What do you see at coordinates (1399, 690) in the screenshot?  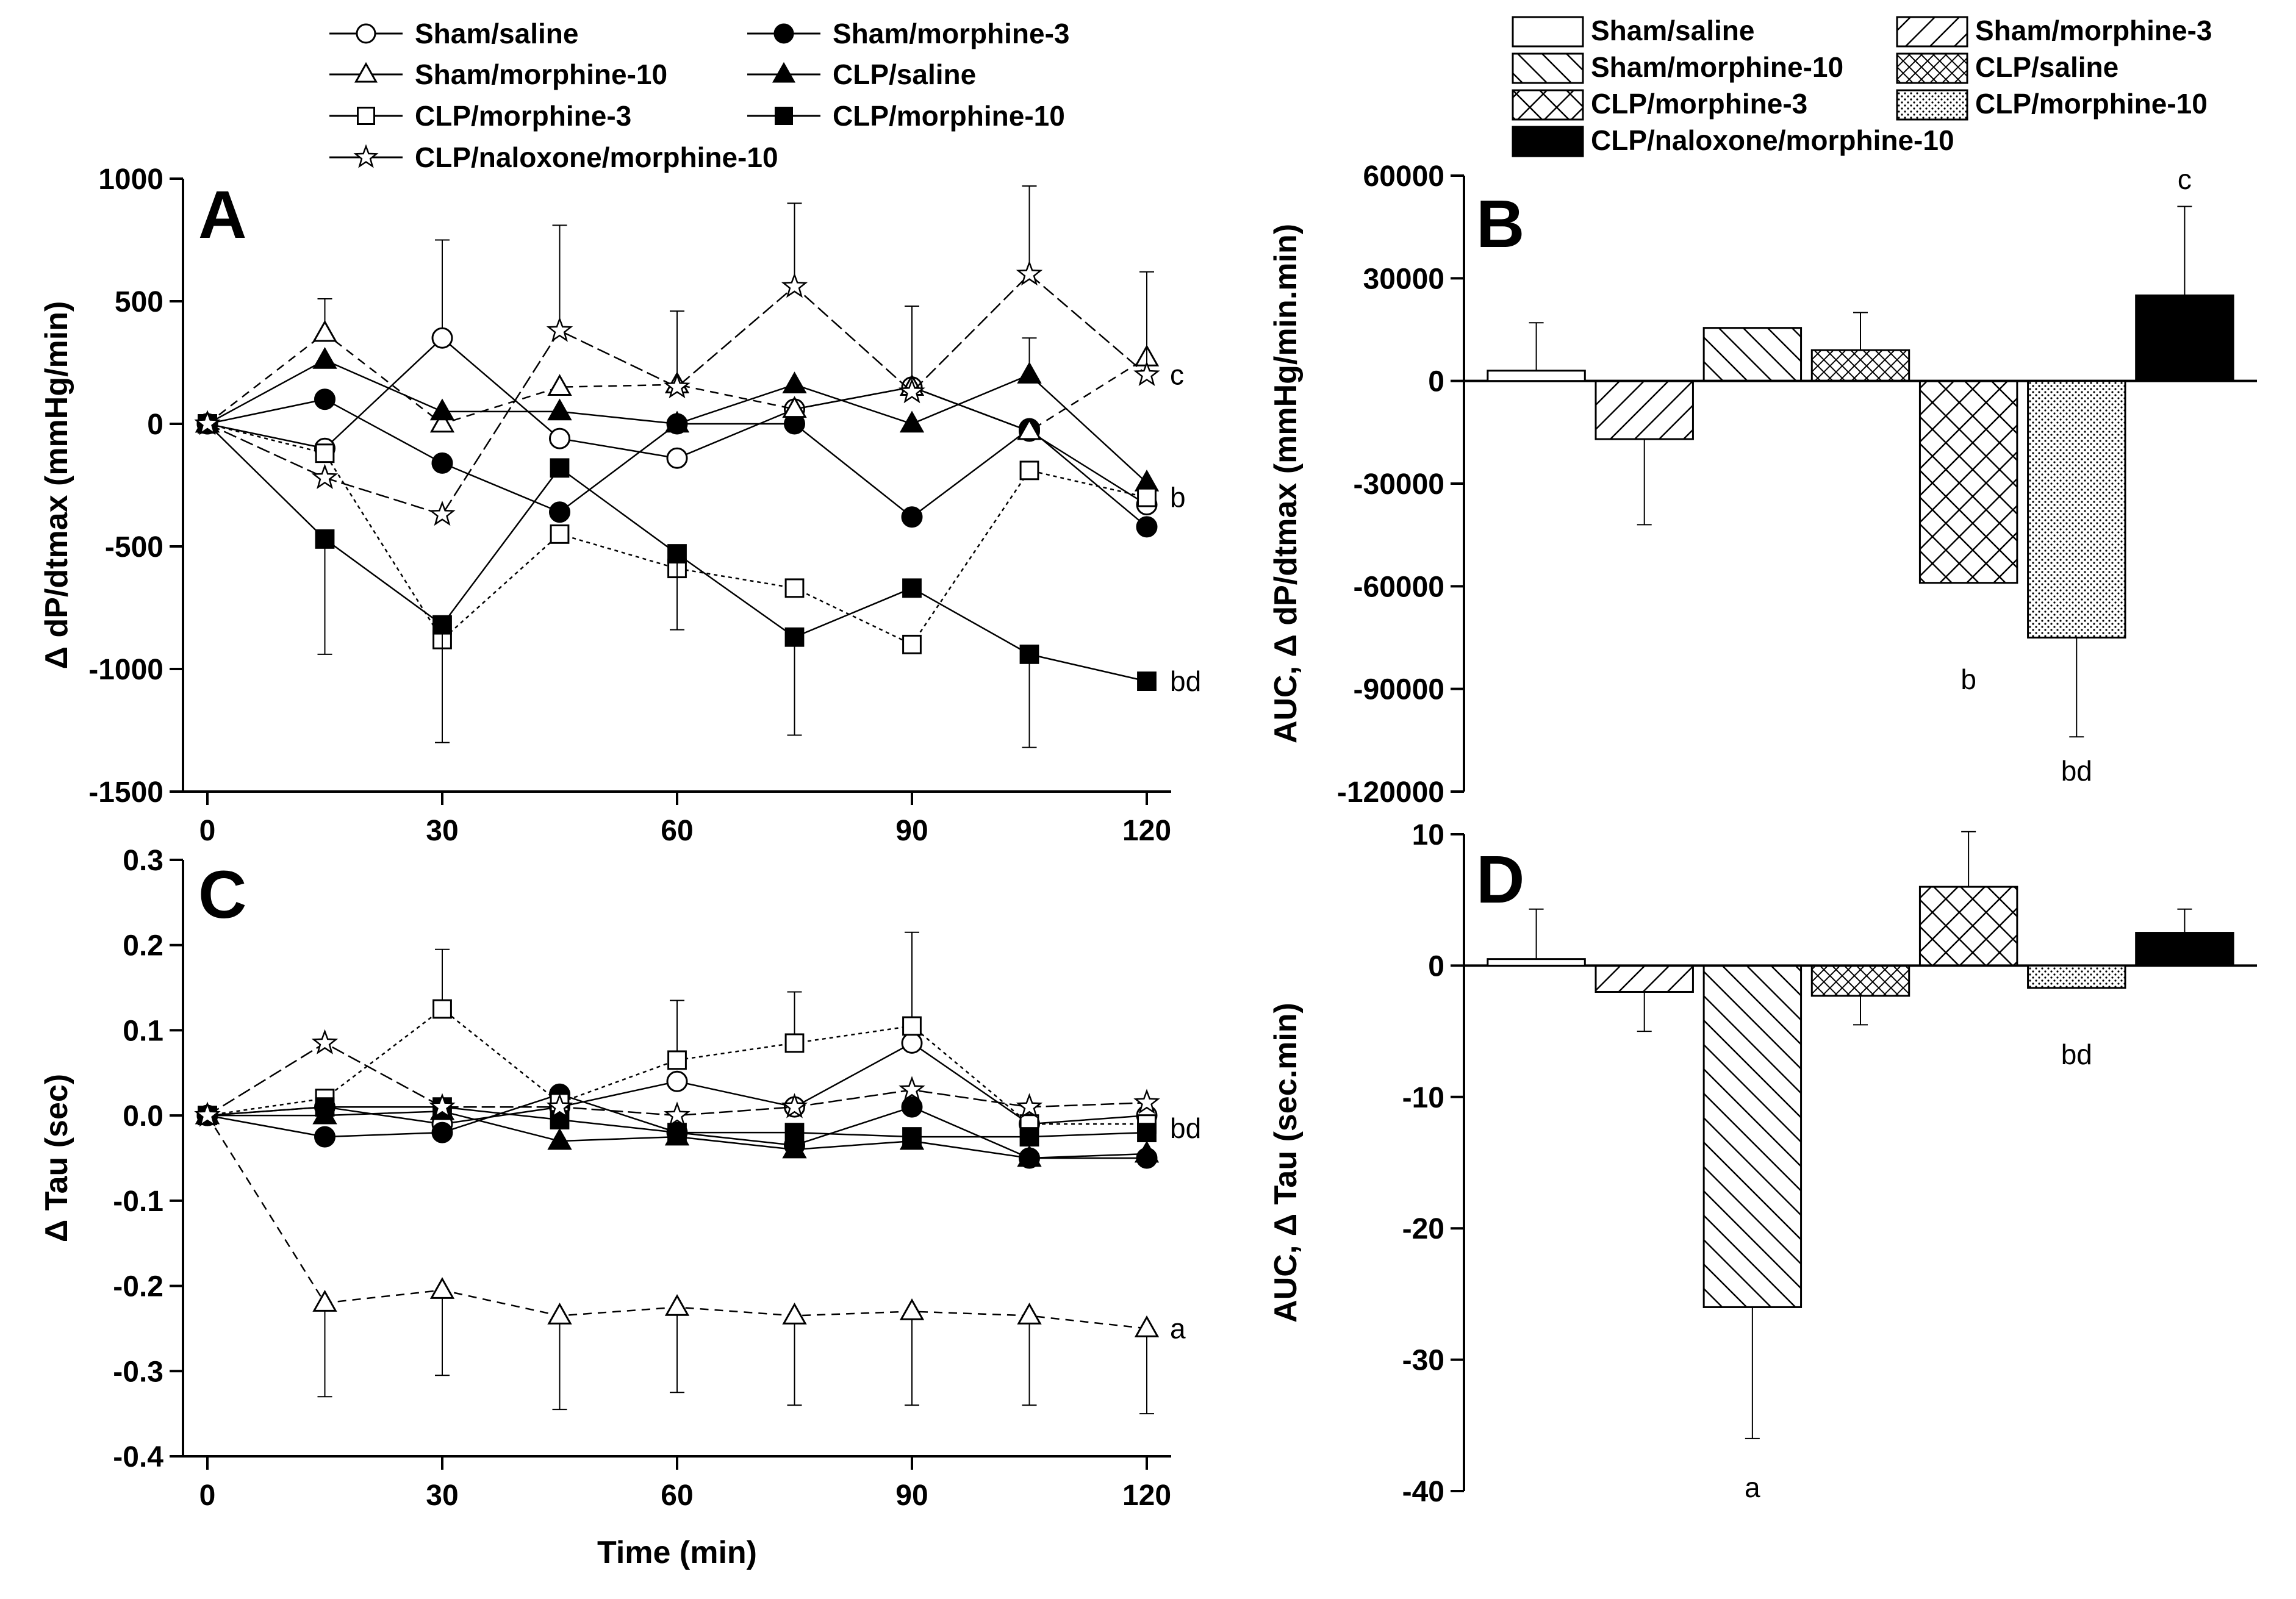 I see `y-tick-label: -90000` at bounding box center [1399, 690].